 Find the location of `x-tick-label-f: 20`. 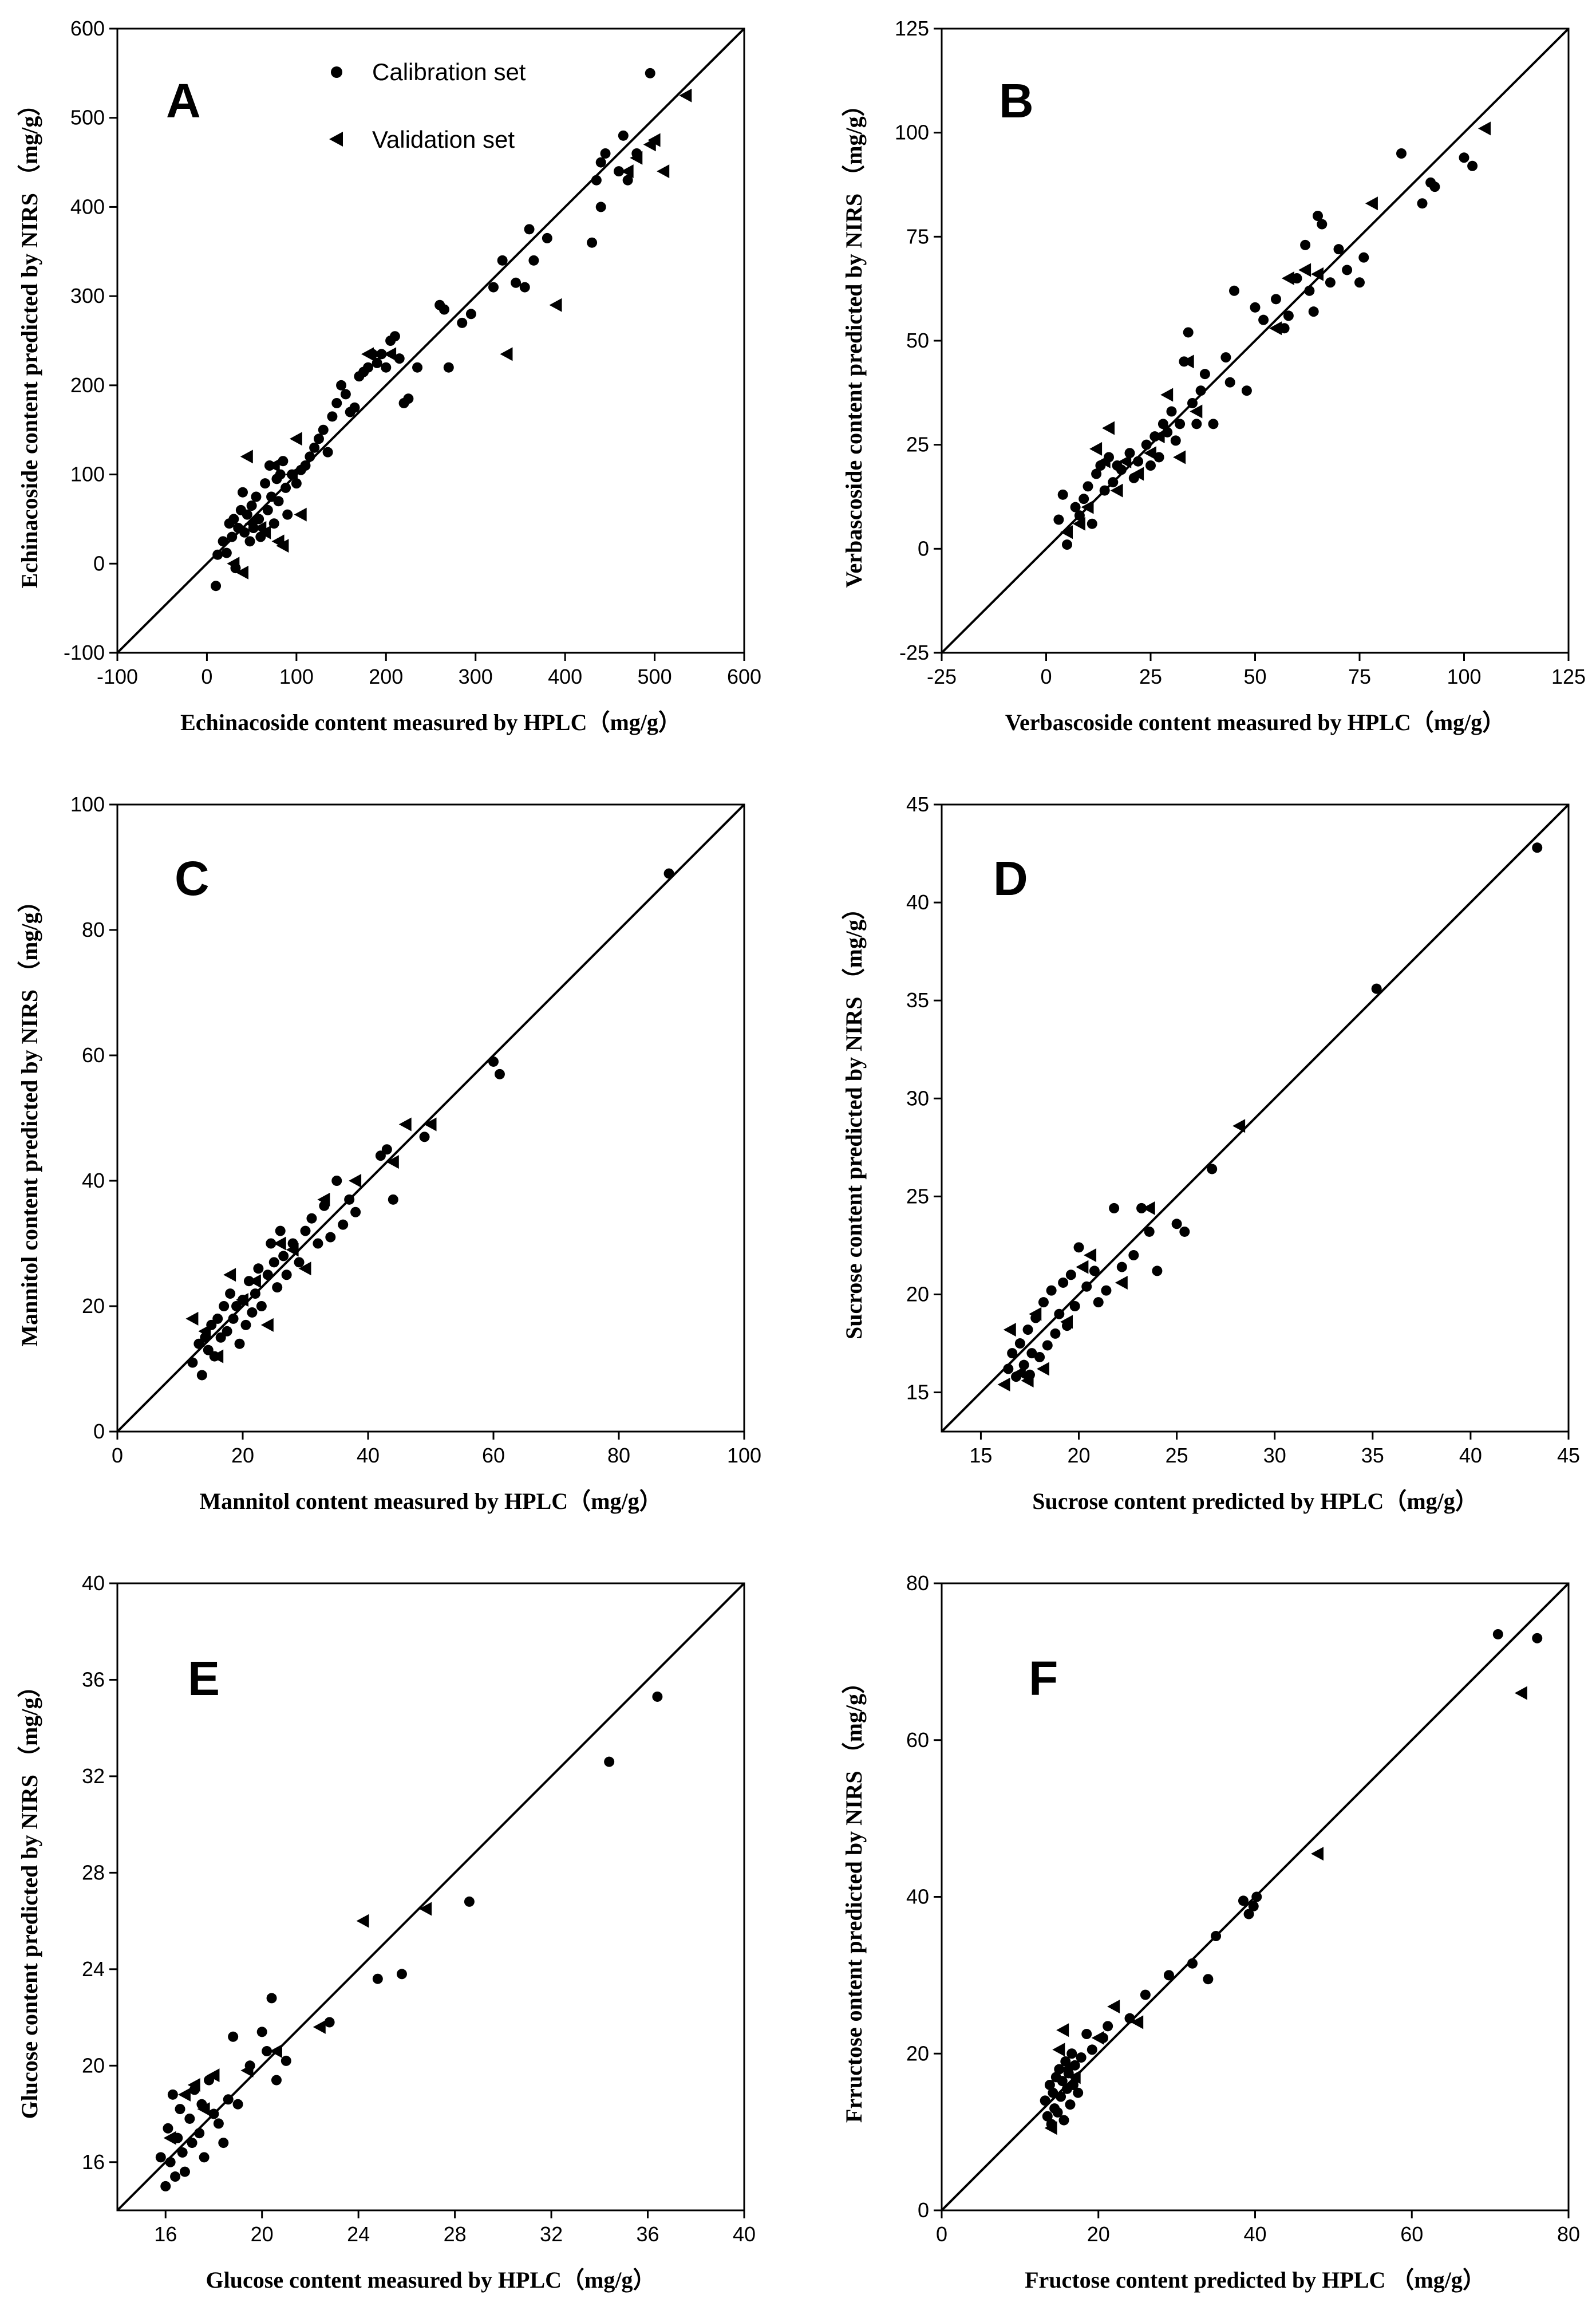

x-tick-label-f: 20 is located at coordinates (1099, 2234).